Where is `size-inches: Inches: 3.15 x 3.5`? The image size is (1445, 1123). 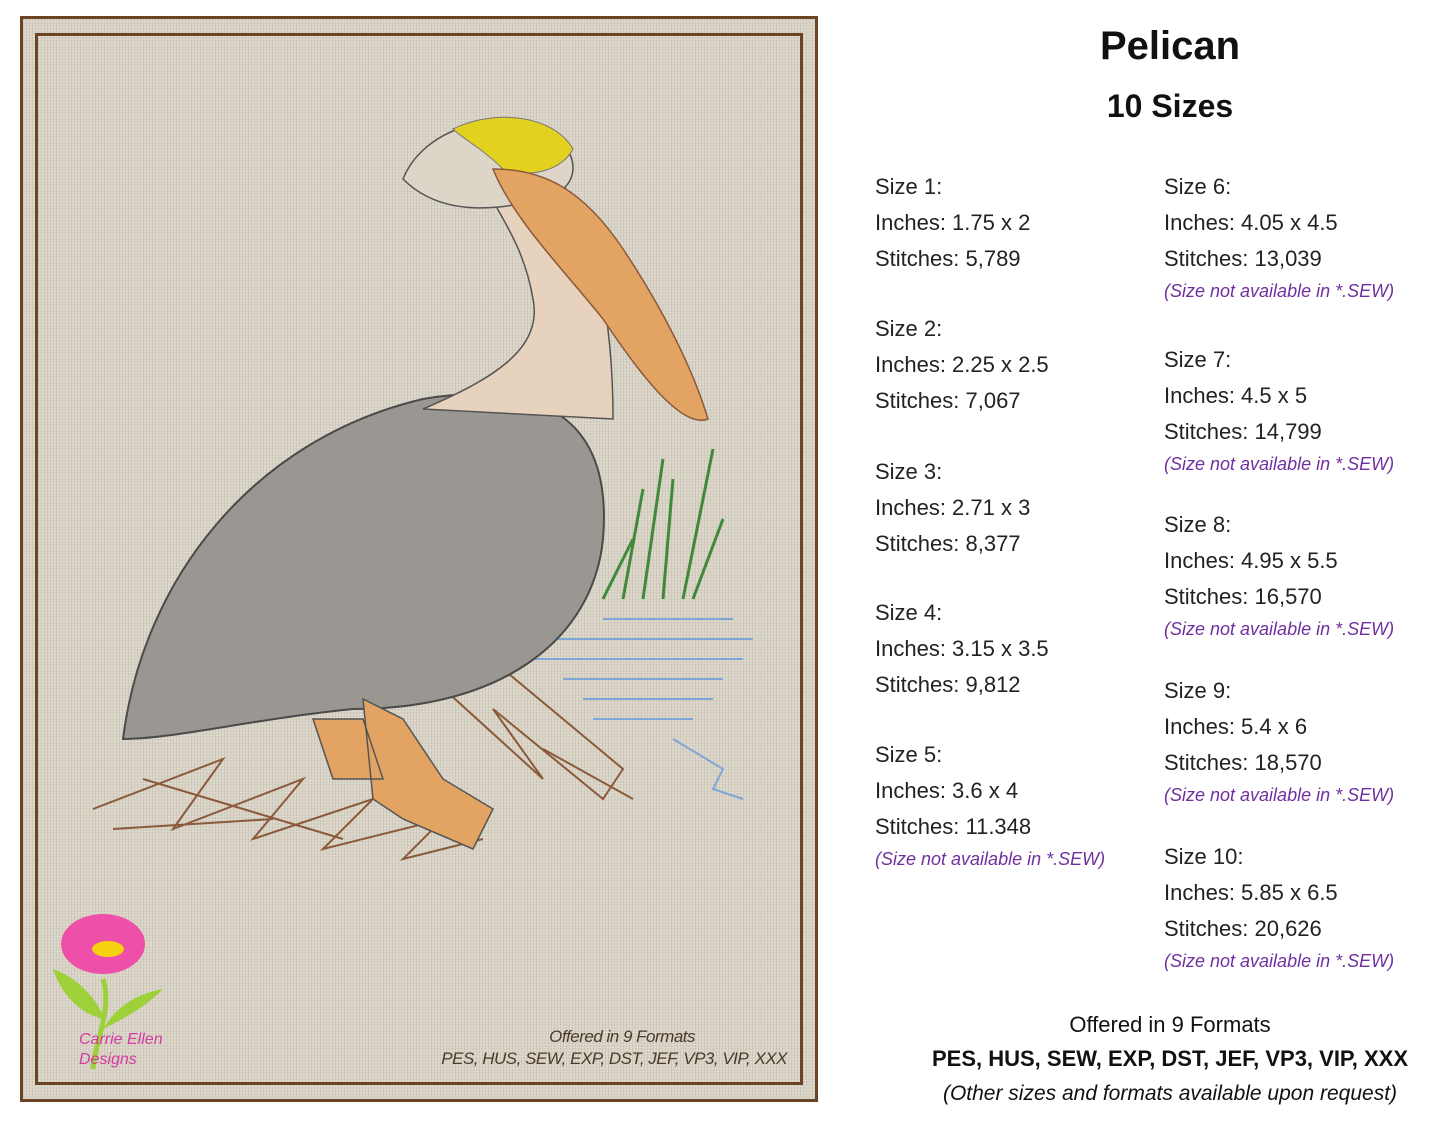
size-inches: Inches: 3.15 x 3.5 is located at coordinates (962, 648).